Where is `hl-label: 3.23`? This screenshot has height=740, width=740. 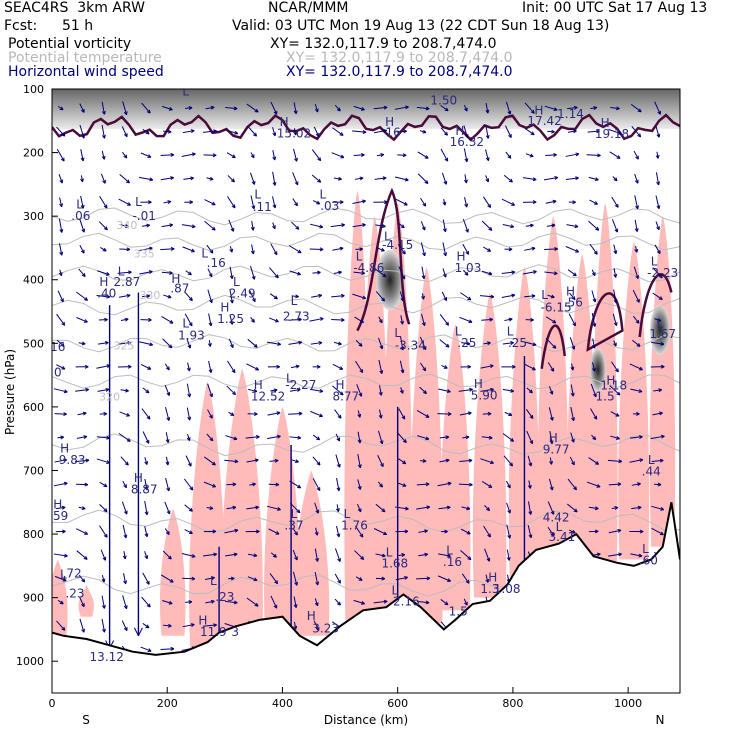 hl-label: 3.23 is located at coordinates (325, 629).